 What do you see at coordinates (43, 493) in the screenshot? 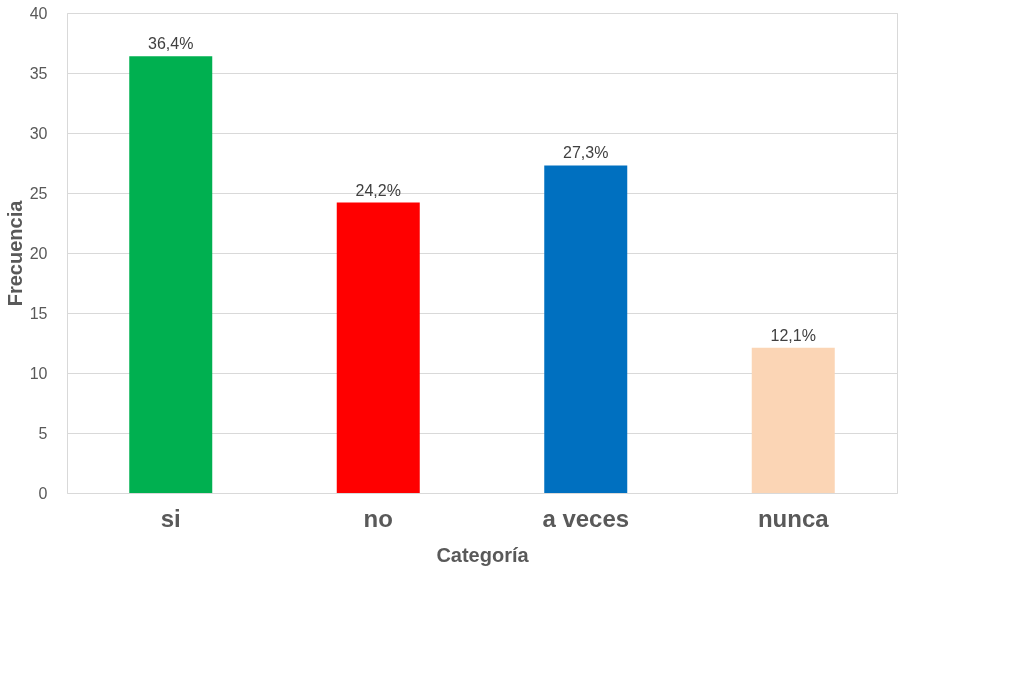
I see `y-tick-label: 0` at bounding box center [43, 493].